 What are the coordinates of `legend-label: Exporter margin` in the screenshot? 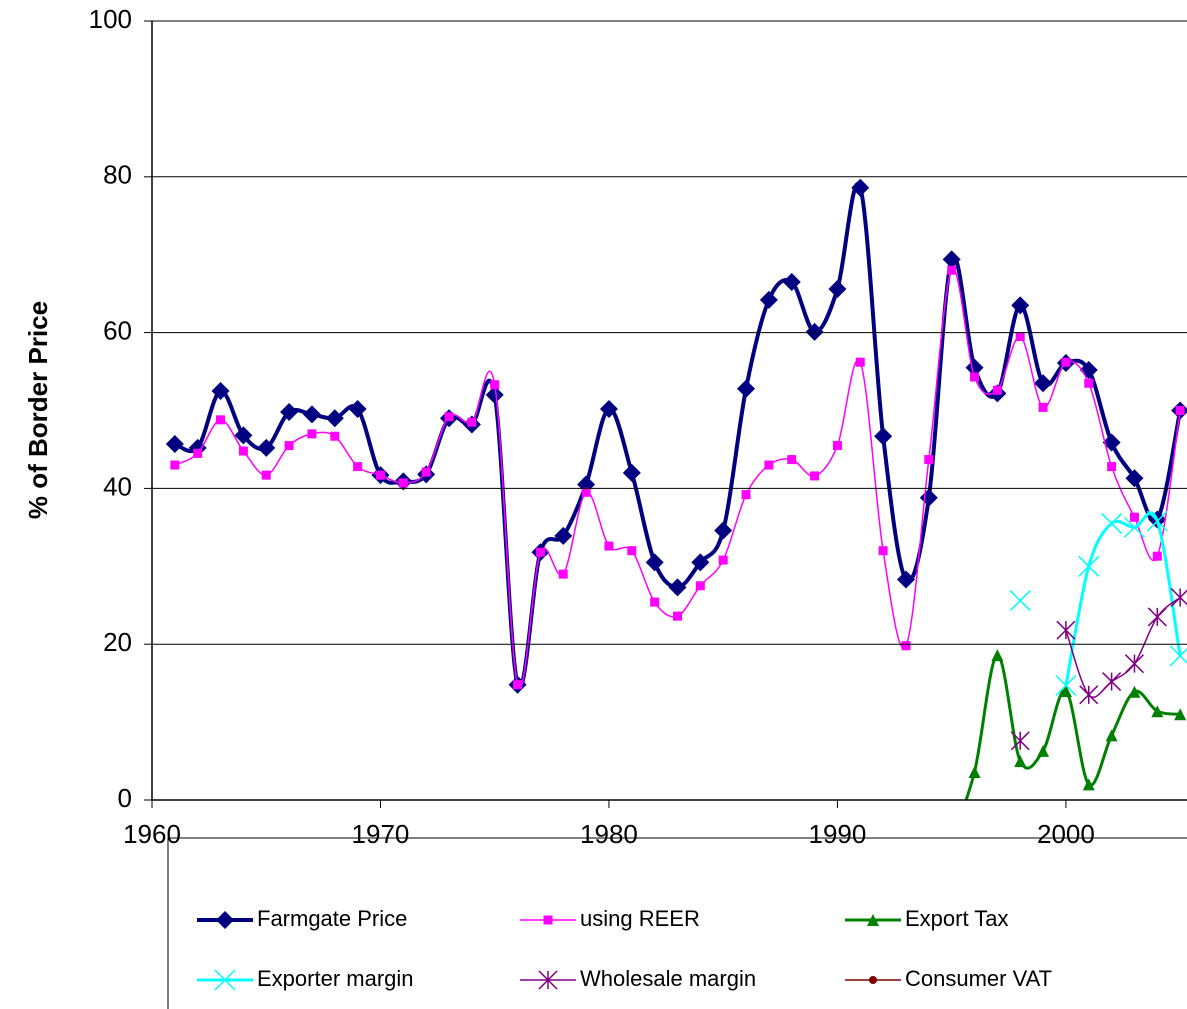 It's located at (335, 978).